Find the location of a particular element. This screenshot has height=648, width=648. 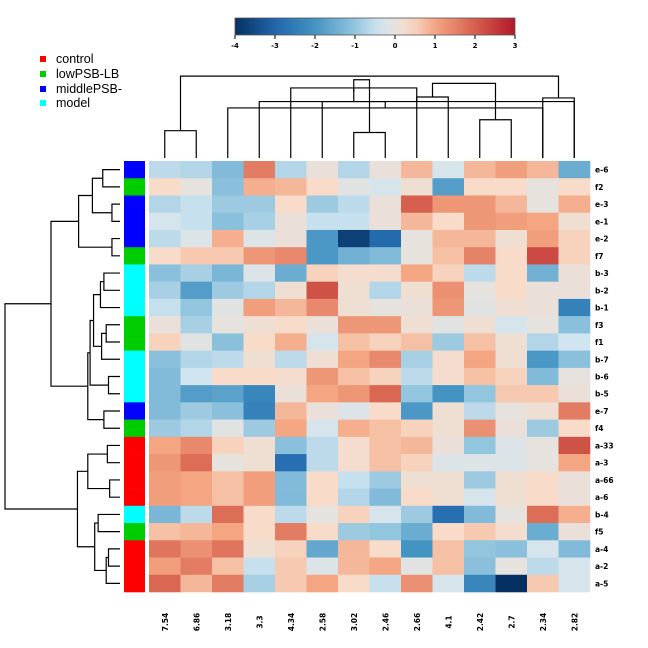

column-label: 2.46 is located at coordinates (385, 622).